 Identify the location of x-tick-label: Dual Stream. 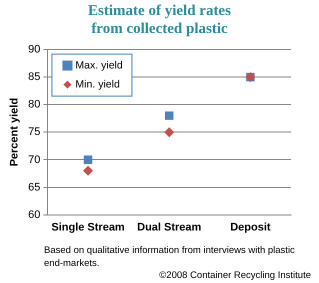
(169, 227).